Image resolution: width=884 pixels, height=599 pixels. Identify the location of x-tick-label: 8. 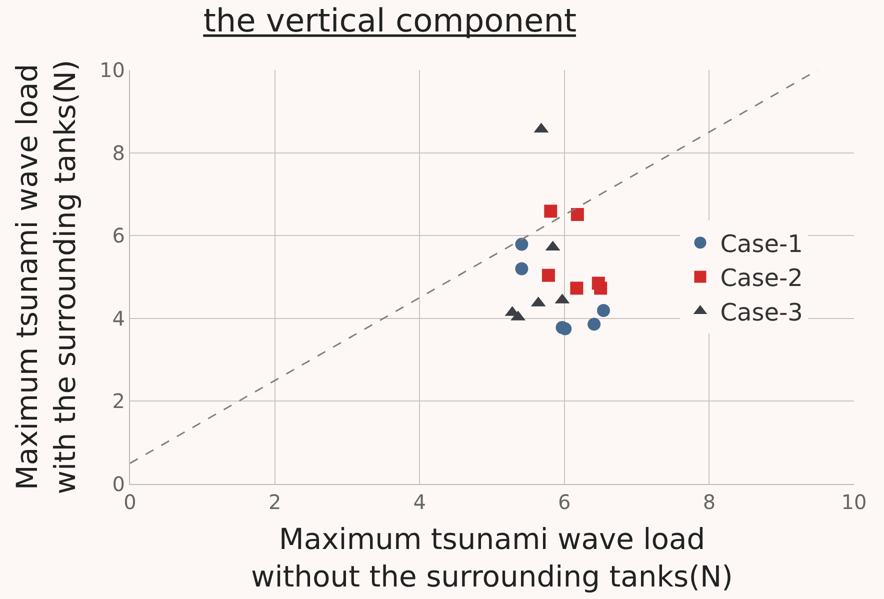
(709, 502).